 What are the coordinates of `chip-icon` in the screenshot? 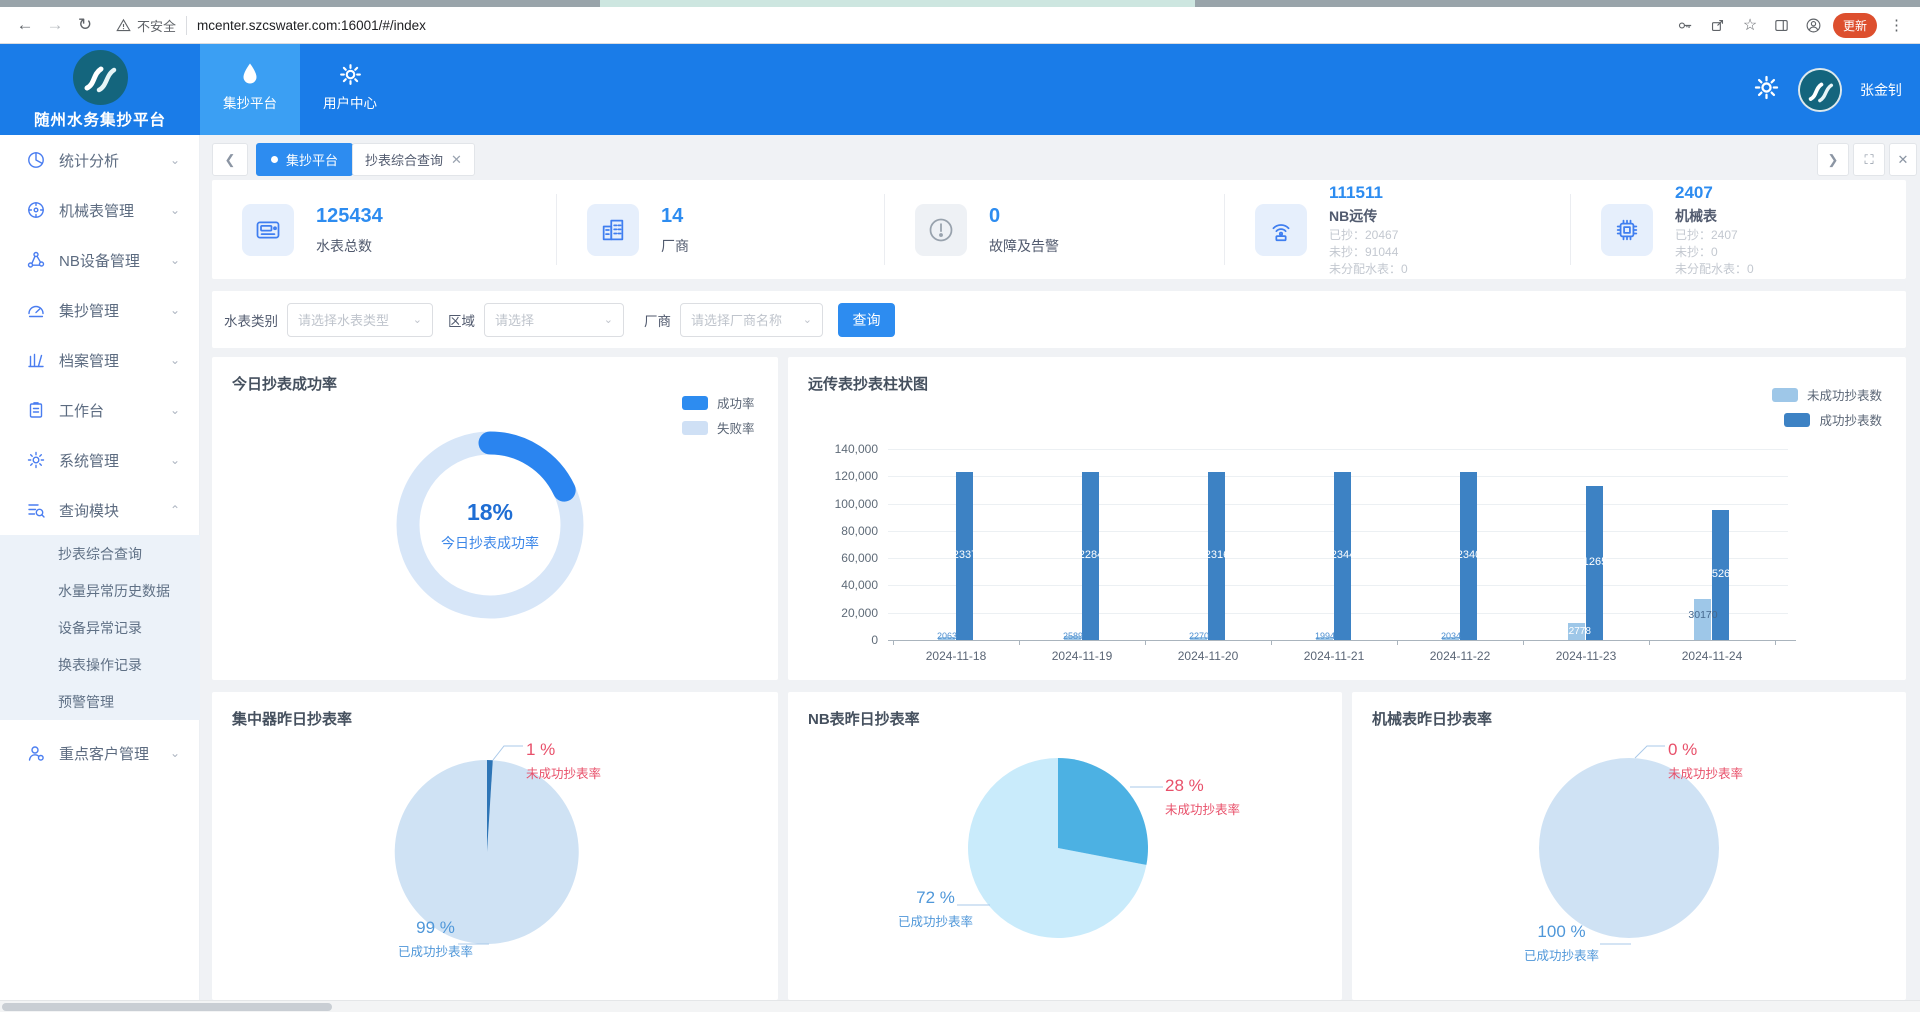 It's located at (1627, 229).